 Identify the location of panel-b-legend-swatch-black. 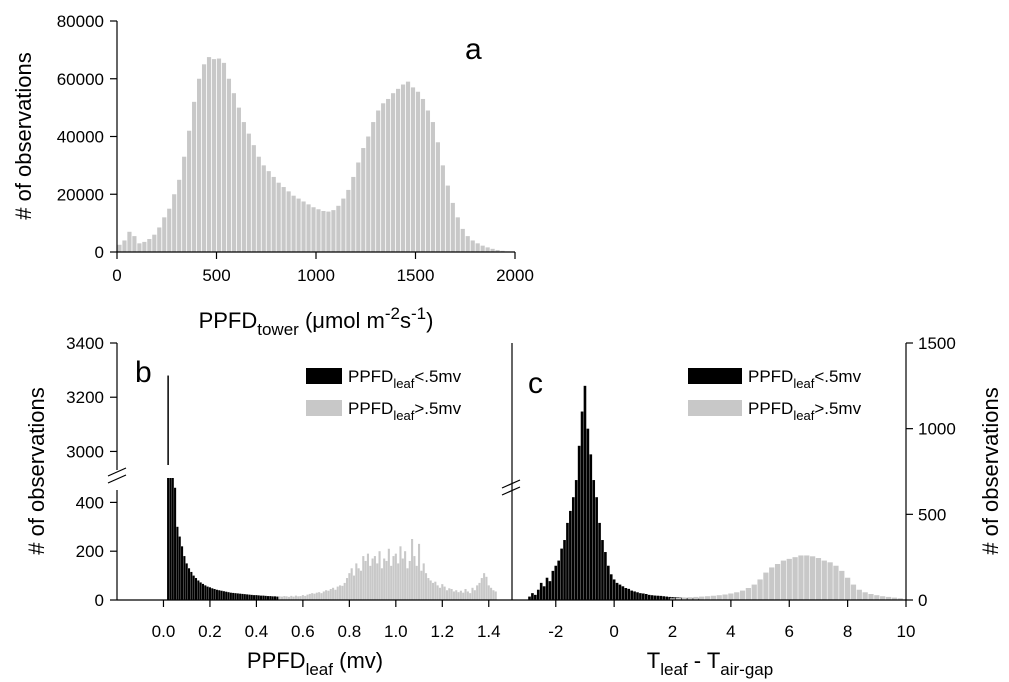
(324, 376).